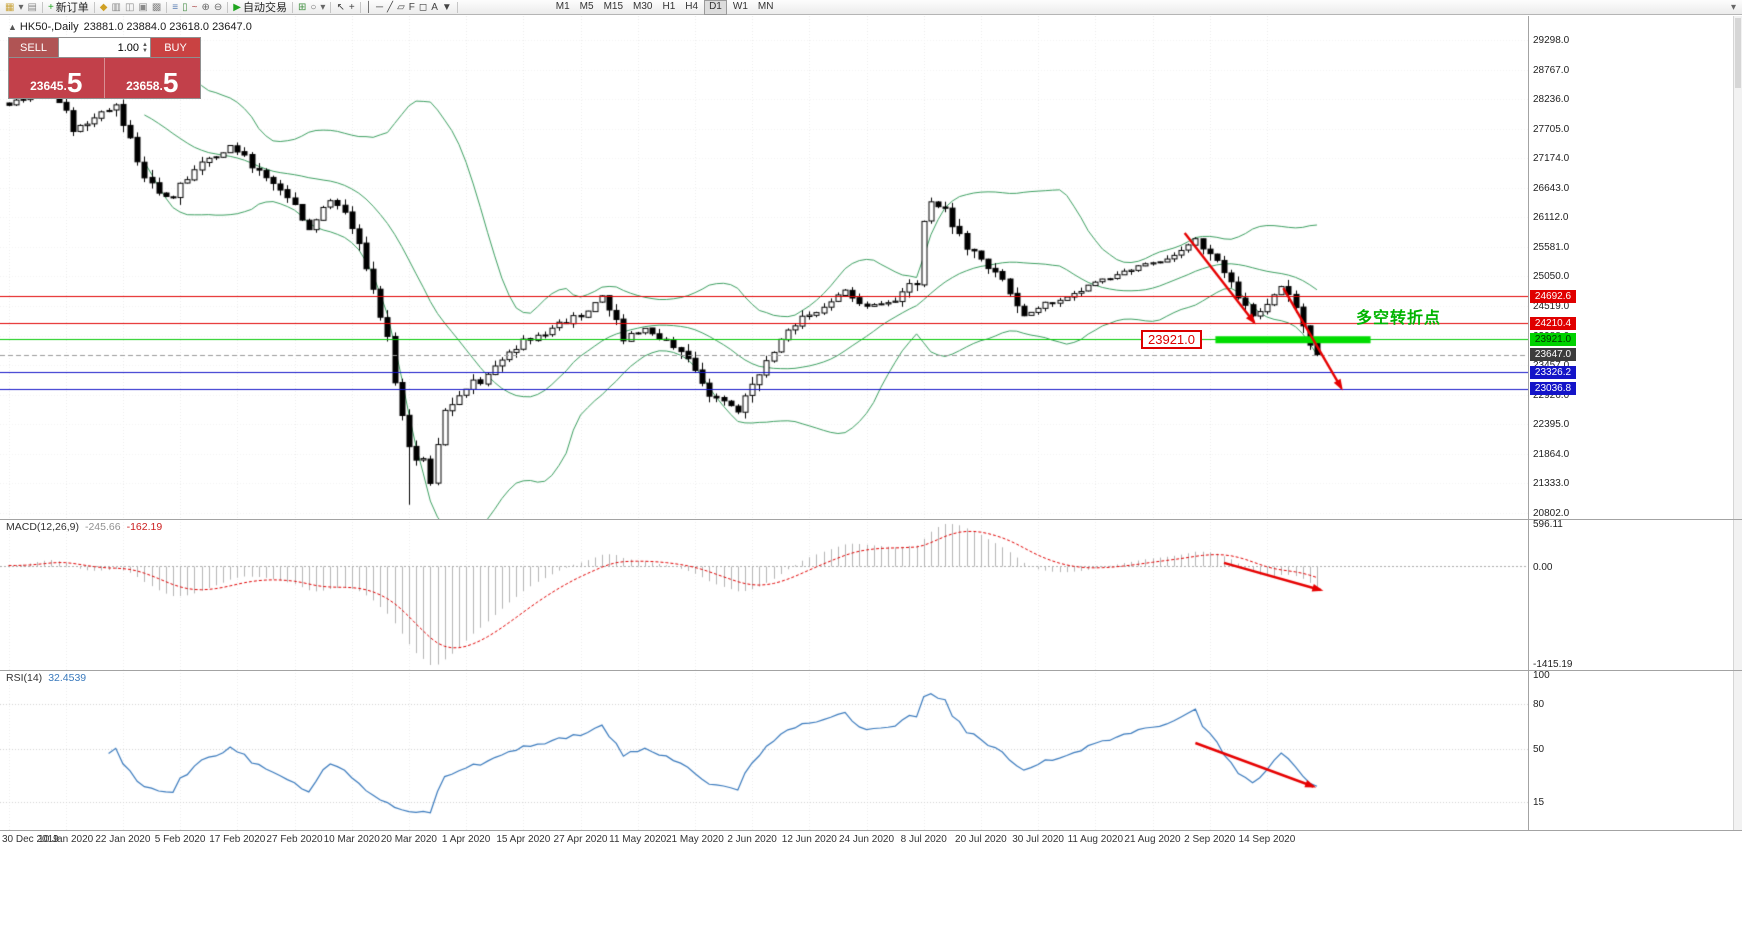 The image size is (1742, 946). Describe the element at coordinates (128, 47) in the screenshot. I see `volume-value: 1.00` at that location.